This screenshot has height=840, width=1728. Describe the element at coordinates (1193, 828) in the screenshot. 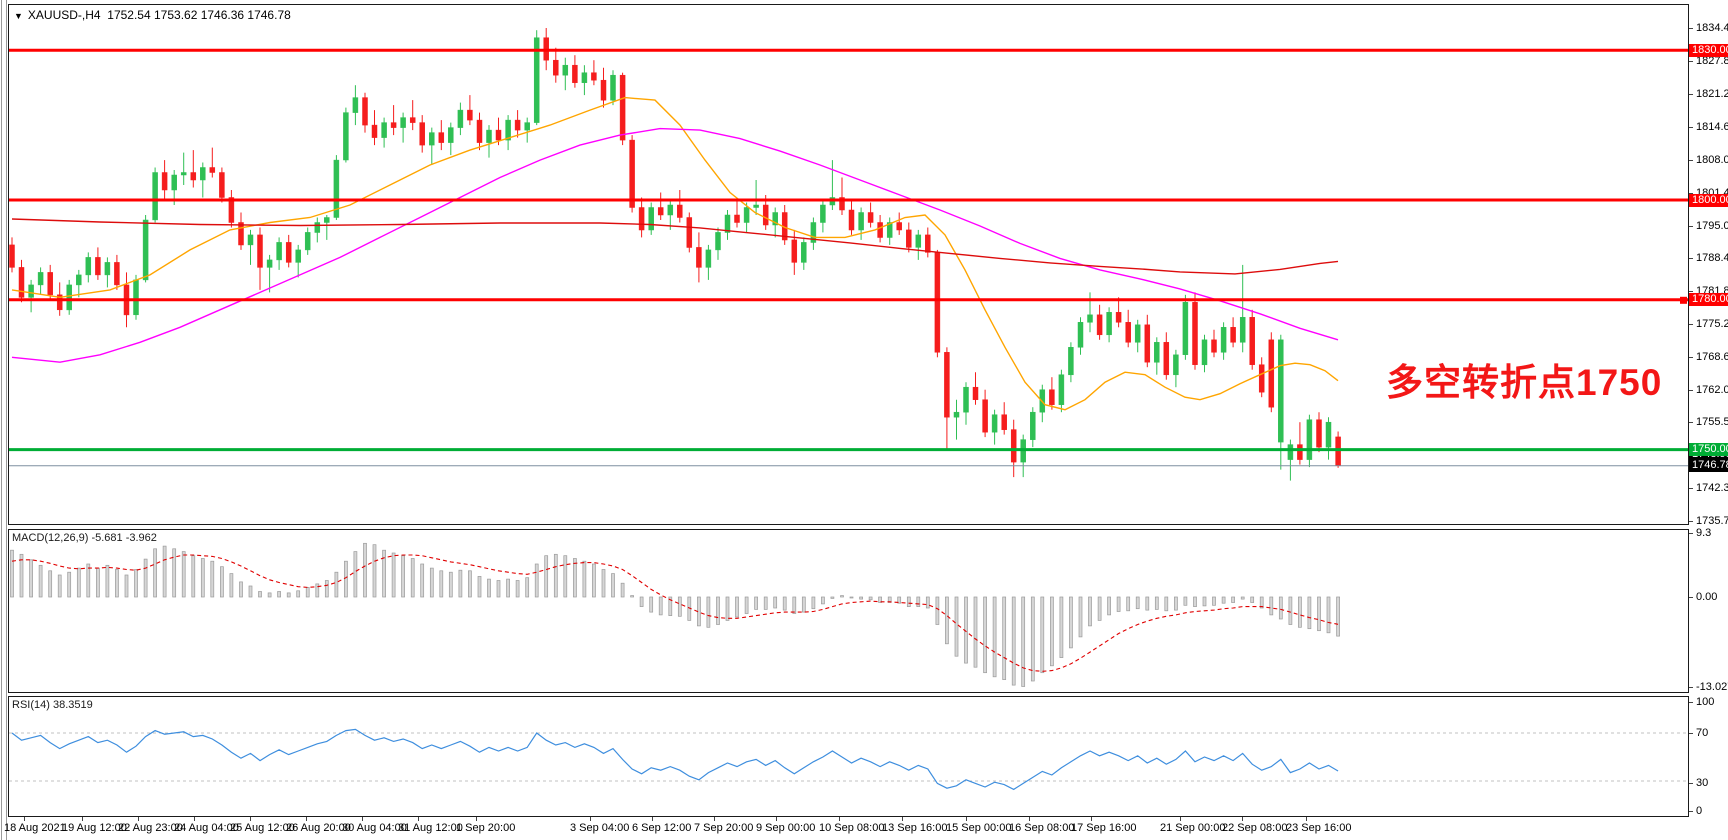

I see `time-axis-label: 21 Sep 00:00` at that location.